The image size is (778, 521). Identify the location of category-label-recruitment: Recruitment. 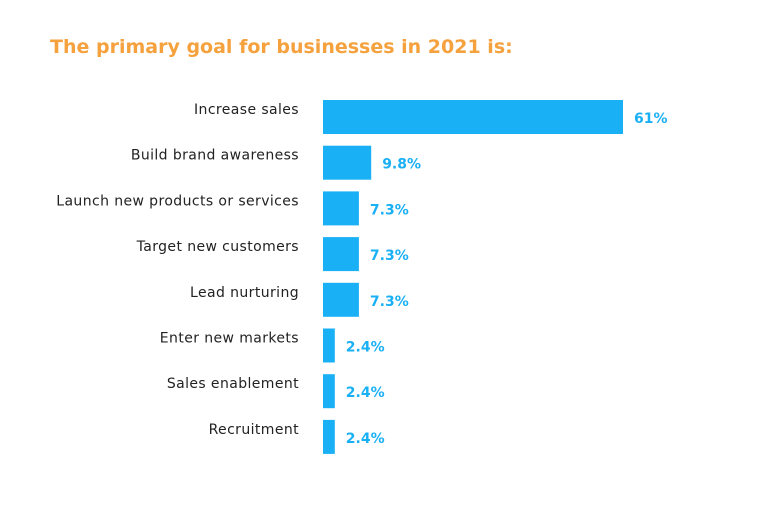
(254, 430).